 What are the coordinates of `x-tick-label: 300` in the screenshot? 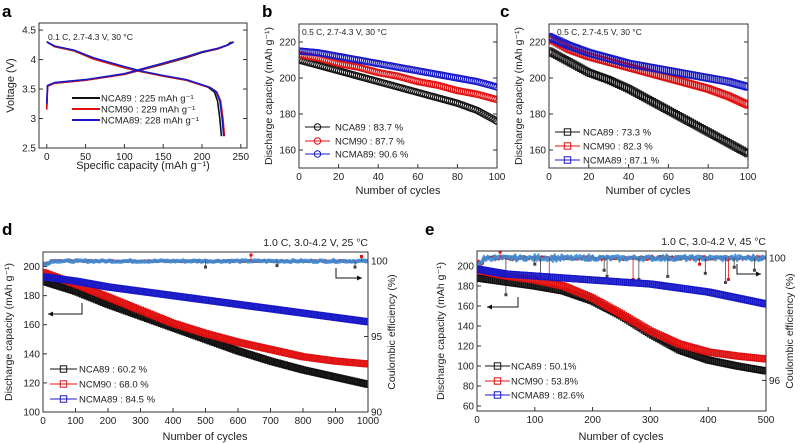 It's located at (650, 420).